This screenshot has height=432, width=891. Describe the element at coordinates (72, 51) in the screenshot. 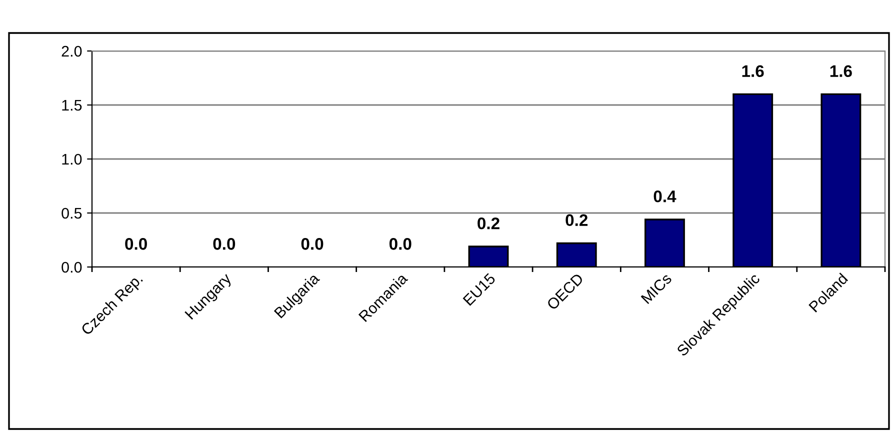

I see `y-tick-label: 2.0` at that location.